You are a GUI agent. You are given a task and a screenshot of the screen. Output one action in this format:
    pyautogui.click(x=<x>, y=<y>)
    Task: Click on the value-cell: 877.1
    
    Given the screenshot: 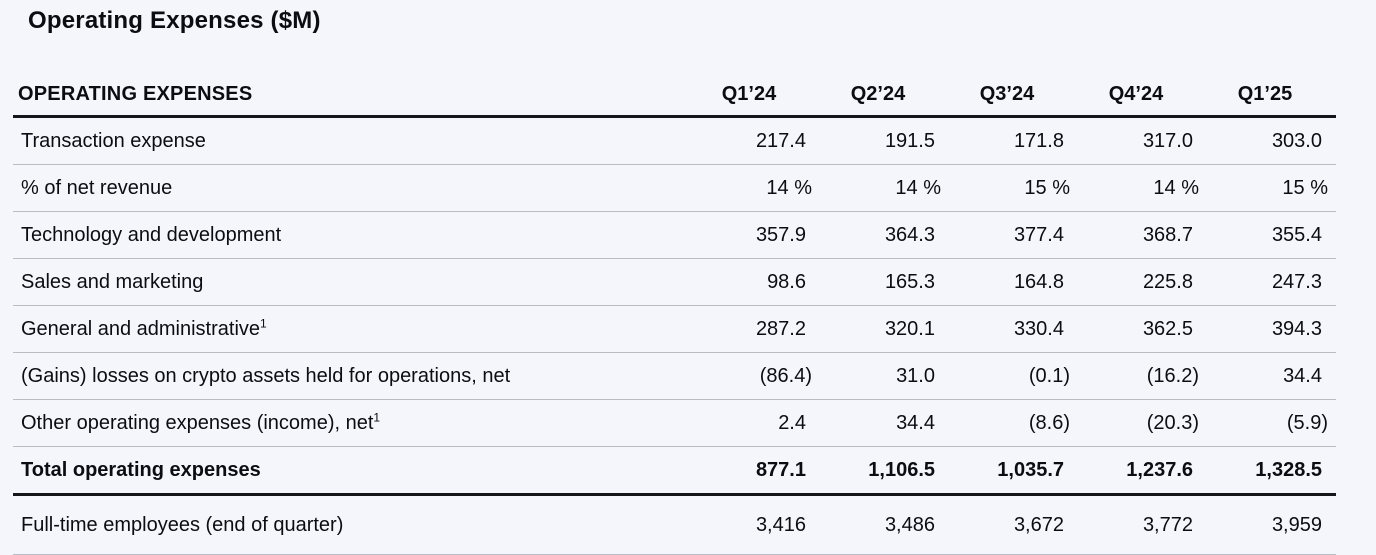 What is the action you would take?
    pyautogui.click(x=780, y=469)
    